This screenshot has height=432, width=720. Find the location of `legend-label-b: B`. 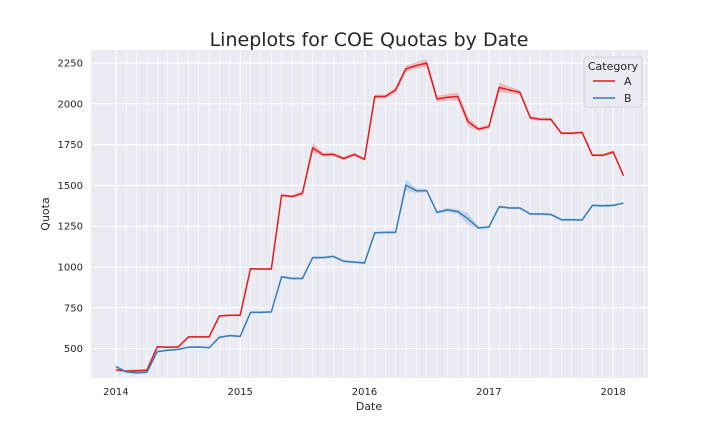

legend-label-b: B is located at coordinates (628, 98).